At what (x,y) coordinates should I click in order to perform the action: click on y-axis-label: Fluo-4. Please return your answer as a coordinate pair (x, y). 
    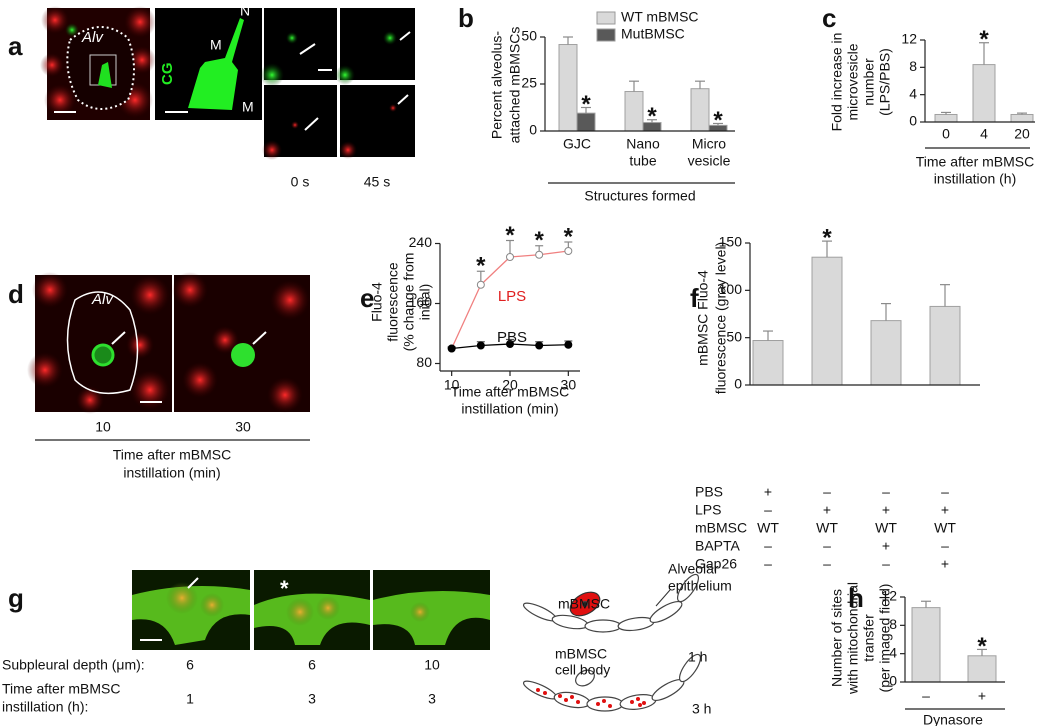
    Looking at the image, I should click on (377, 302).